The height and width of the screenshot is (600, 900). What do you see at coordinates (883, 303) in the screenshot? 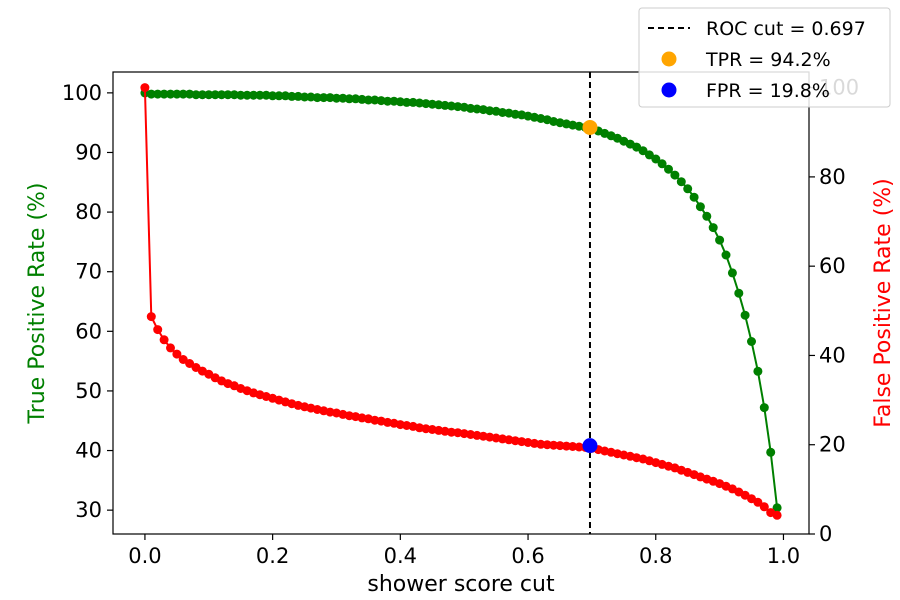
I see `y-axis-right-label: False Positive Rate (%)` at bounding box center [883, 303].